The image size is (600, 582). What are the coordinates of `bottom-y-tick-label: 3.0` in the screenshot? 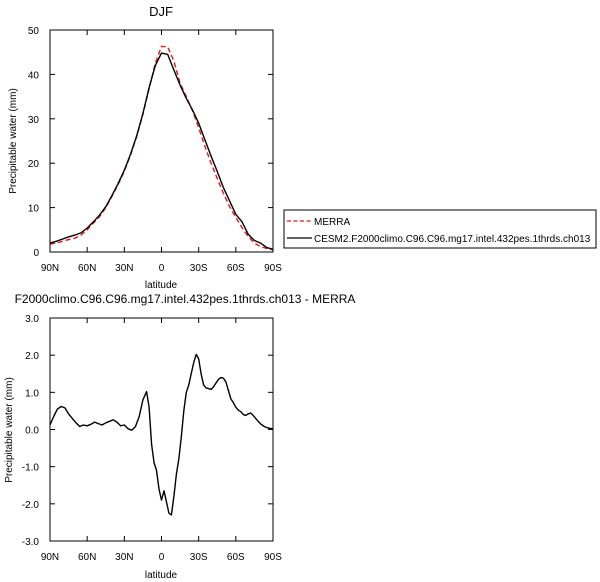 It's located at (32, 319).